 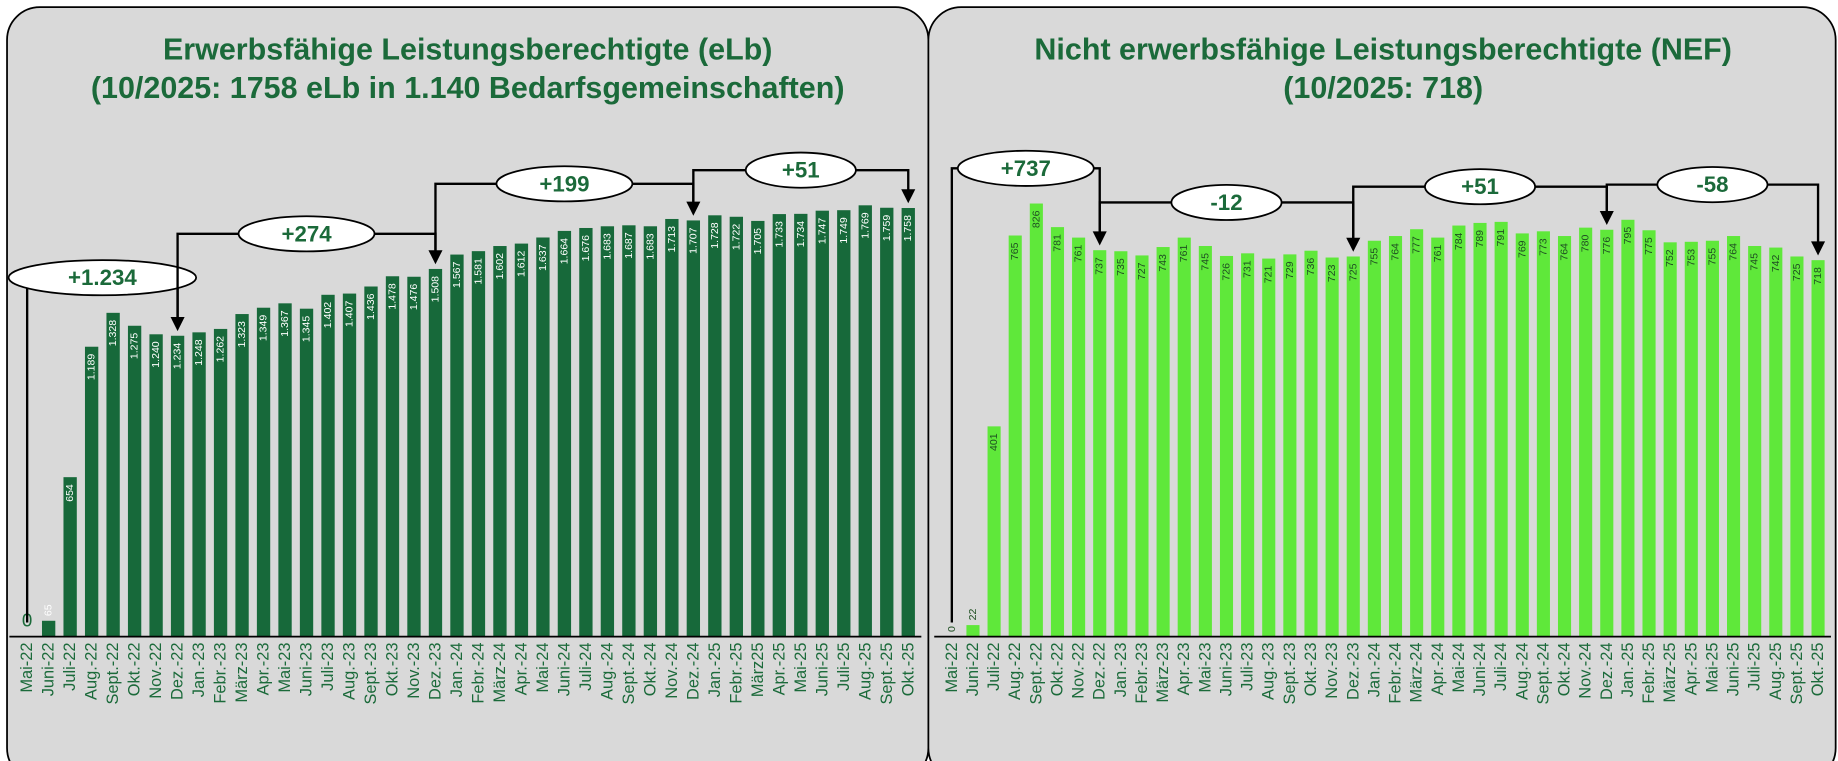 I want to click on value-label: 780, so click(x=1586, y=244).